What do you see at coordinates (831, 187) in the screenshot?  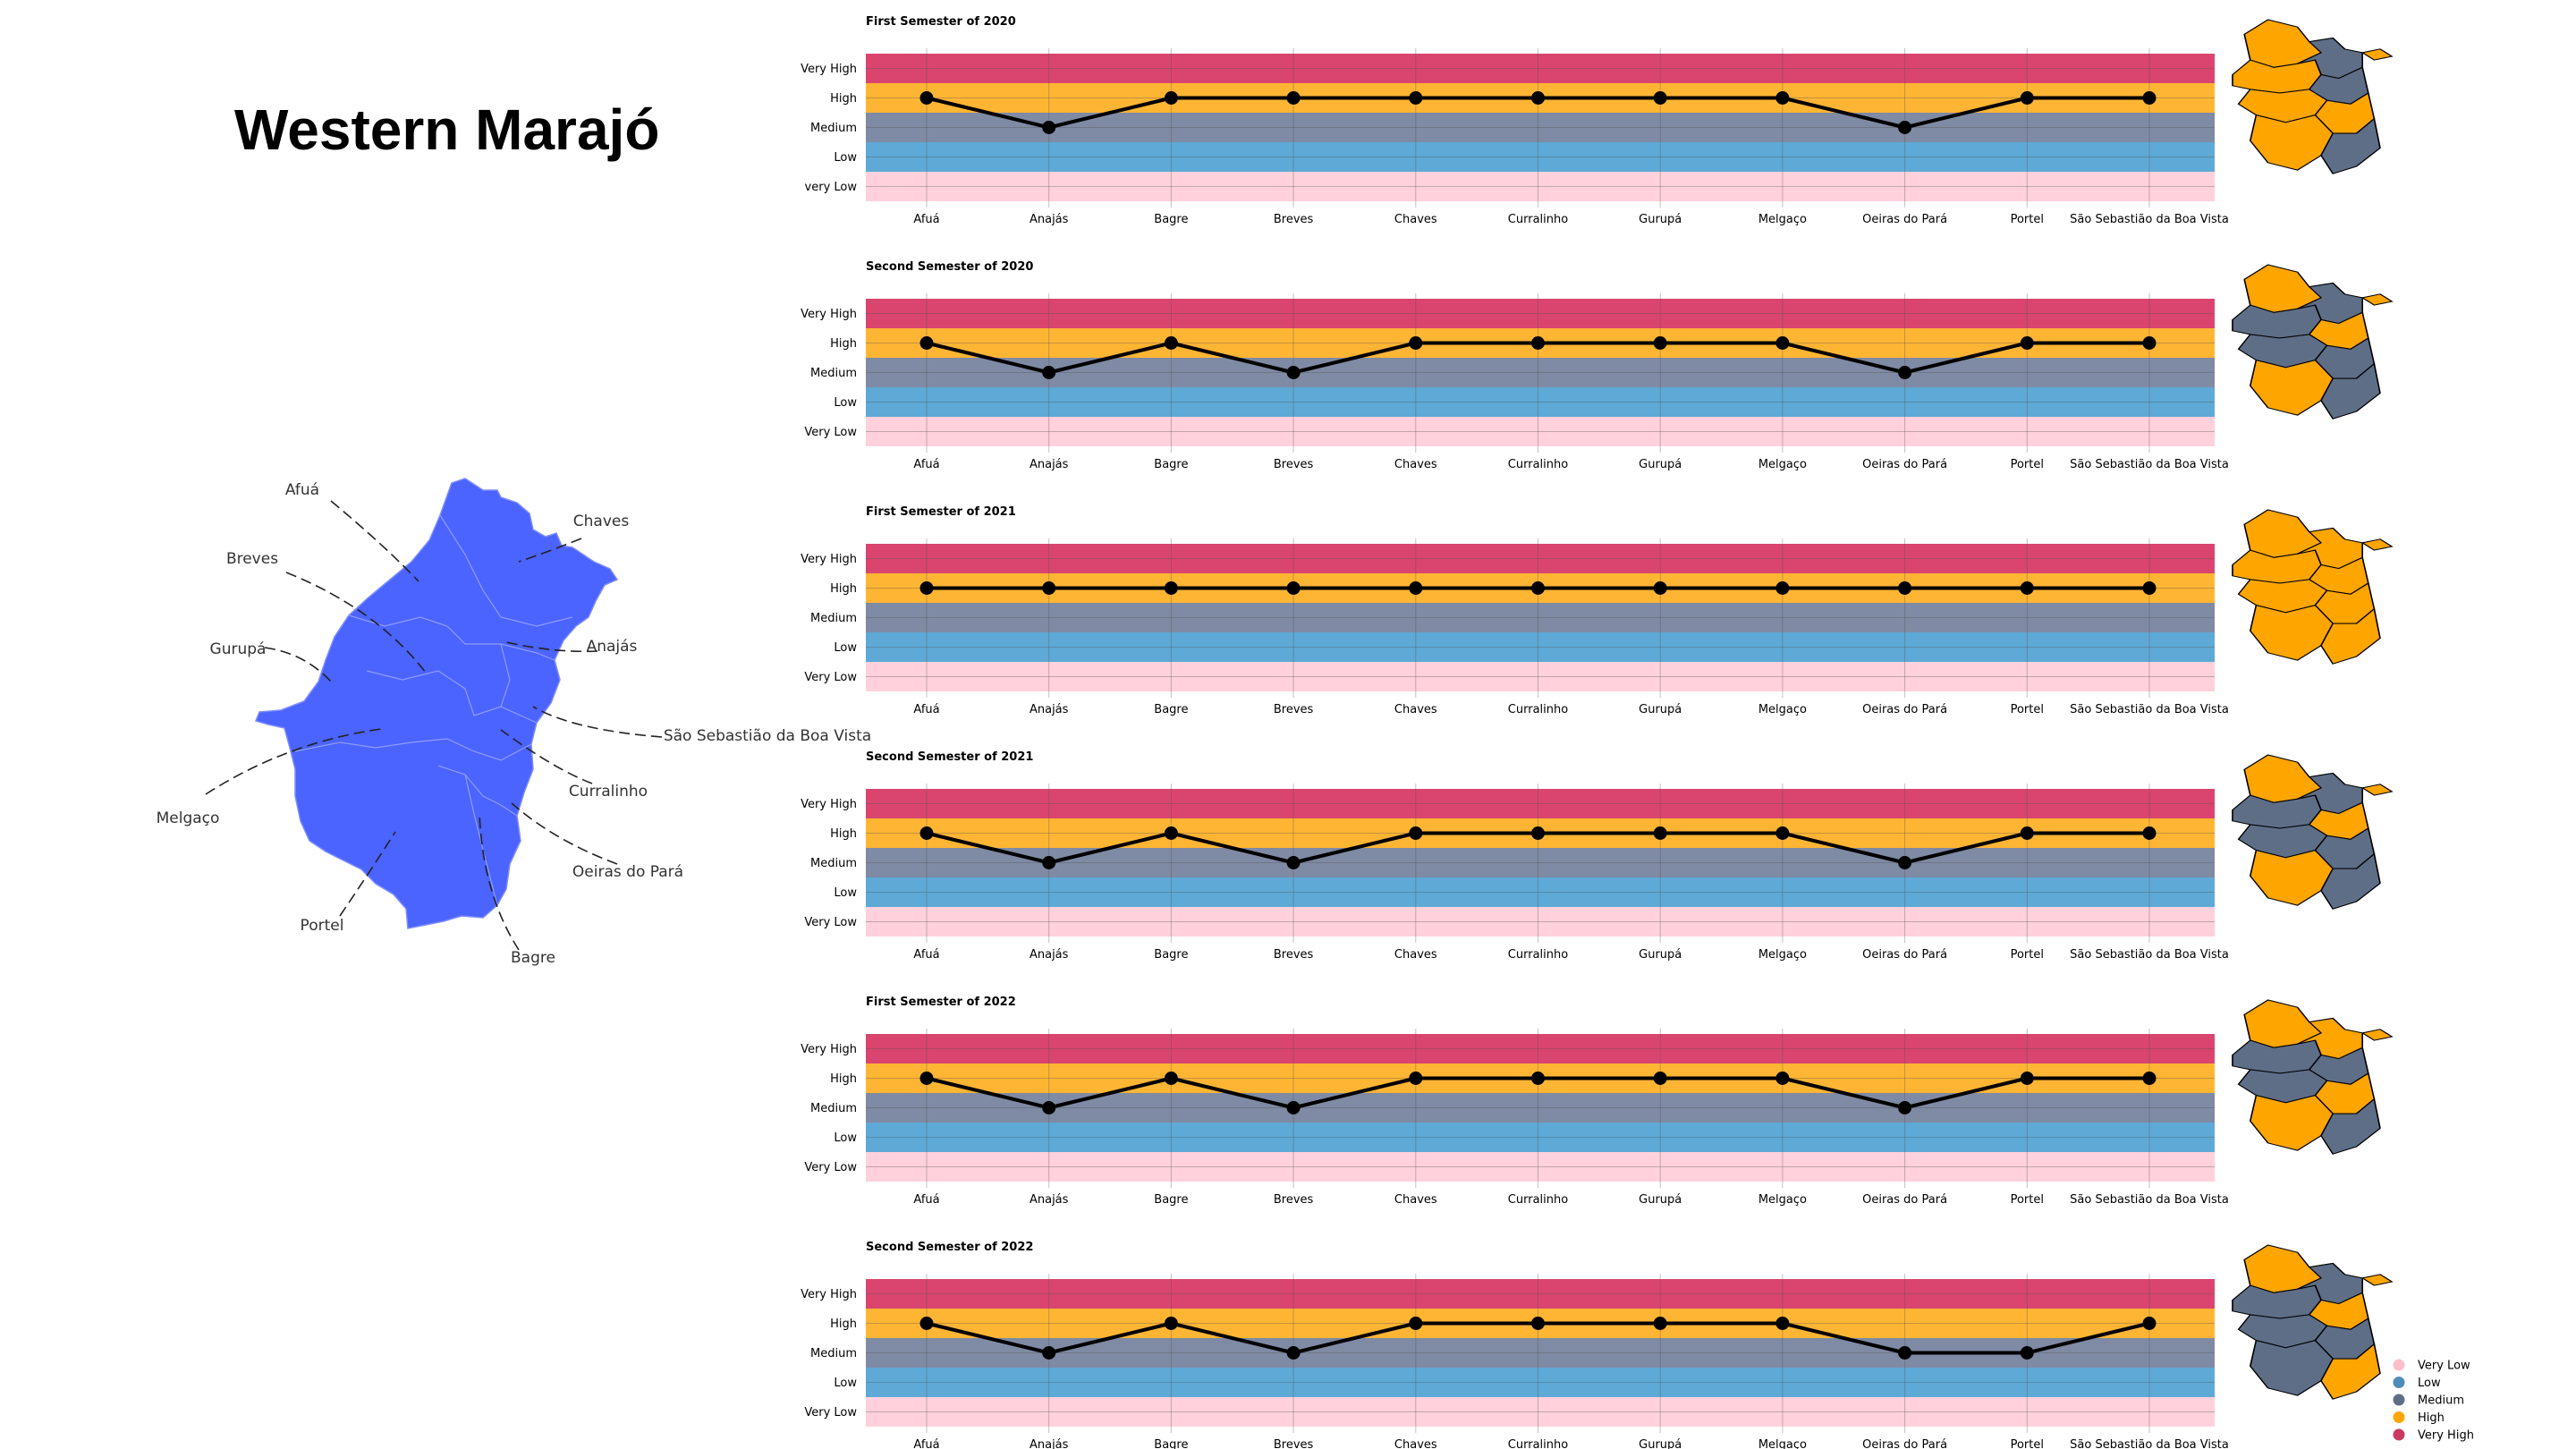 I see `y-tick-label: very Low` at bounding box center [831, 187].